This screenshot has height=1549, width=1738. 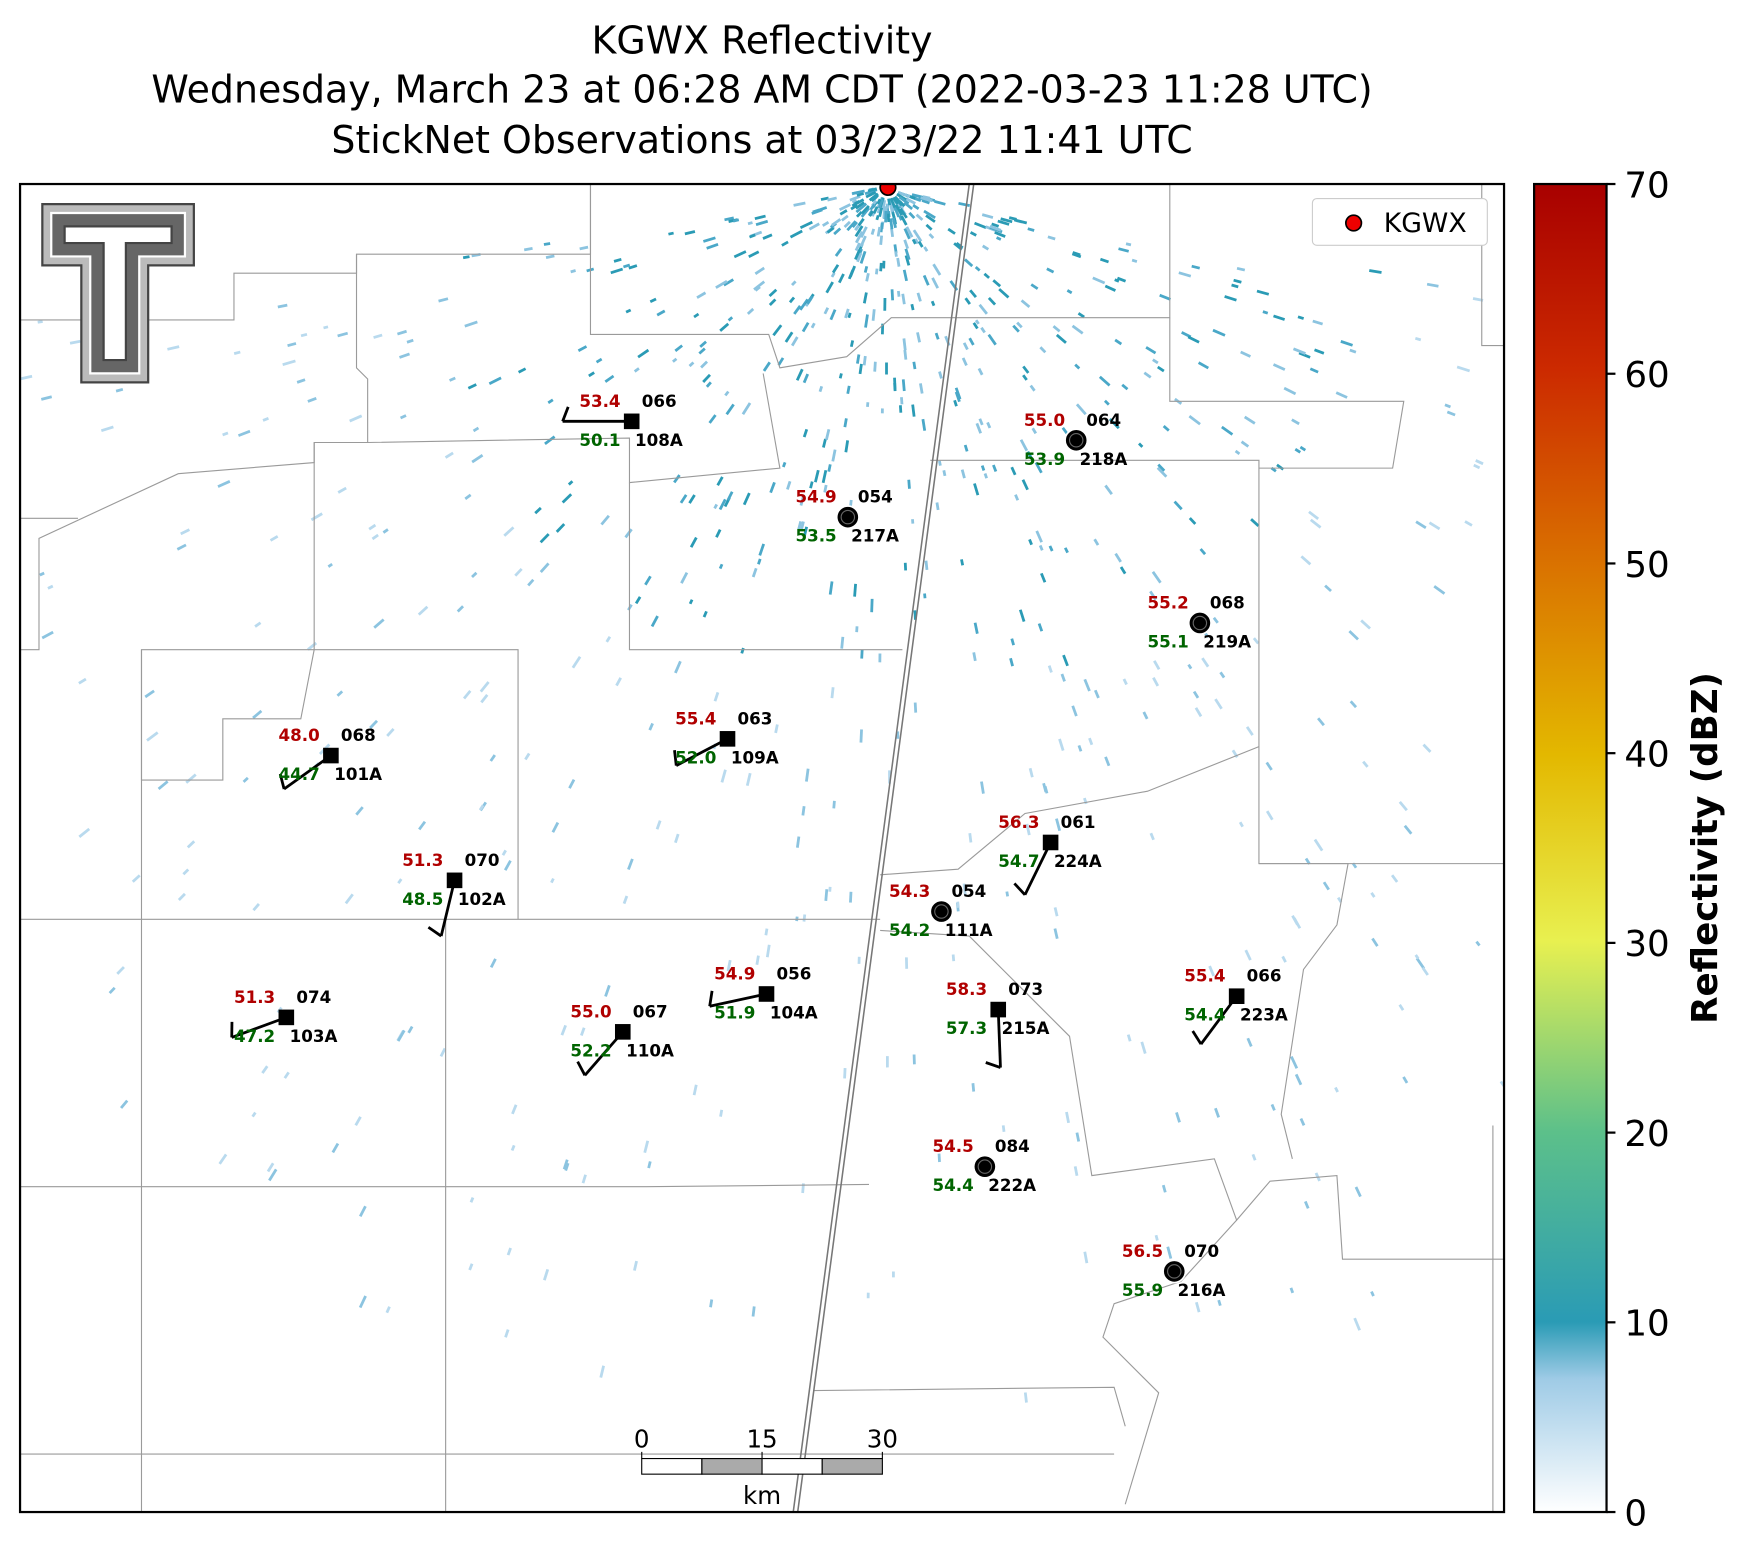 What do you see at coordinates (1044, 420) in the screenshot?
I see `temperature: 55.0` at bounding box center [1044, 420].